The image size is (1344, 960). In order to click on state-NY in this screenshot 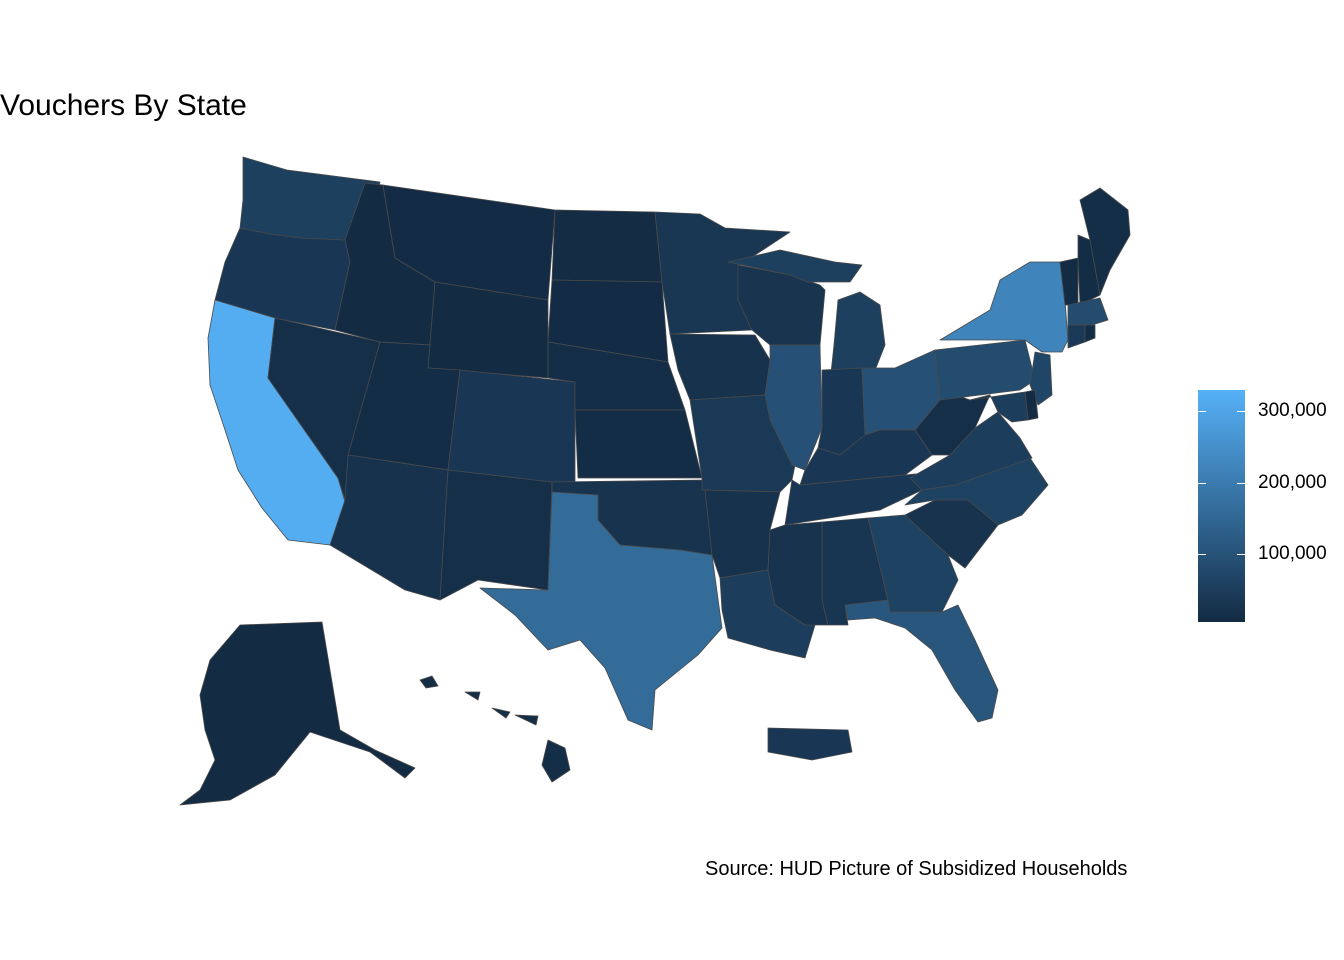, I will do `click(1004, 307)`.